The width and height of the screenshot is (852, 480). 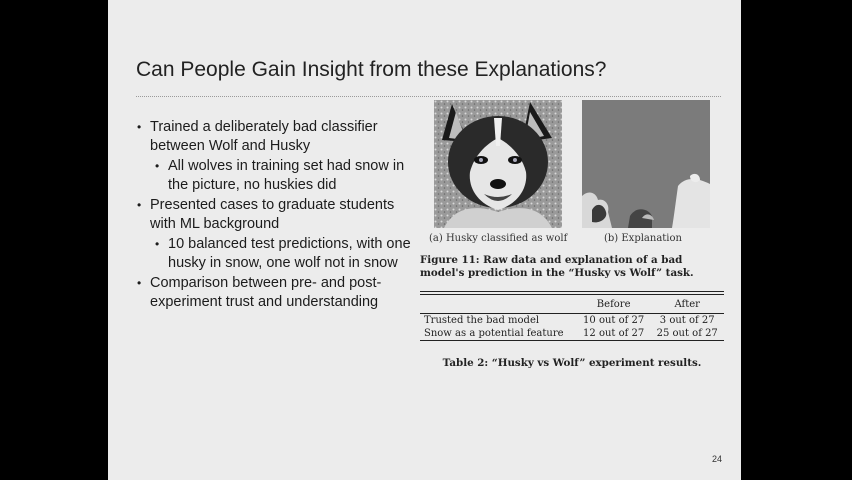 I want to click on table-header-row: Before After, so click(x=572, y=304).